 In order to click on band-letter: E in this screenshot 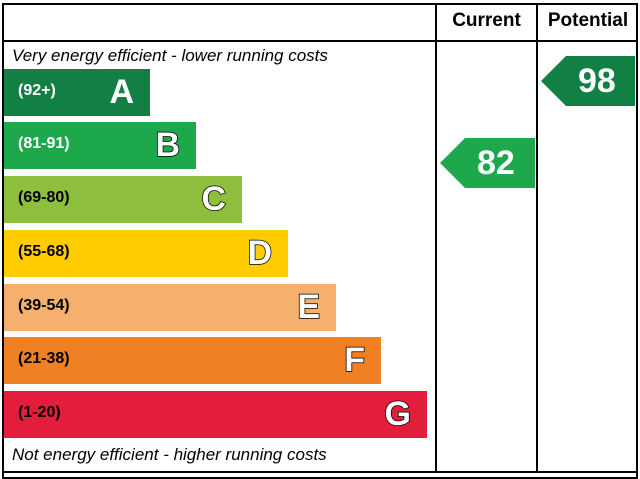, I will do `click(309, 307)`.